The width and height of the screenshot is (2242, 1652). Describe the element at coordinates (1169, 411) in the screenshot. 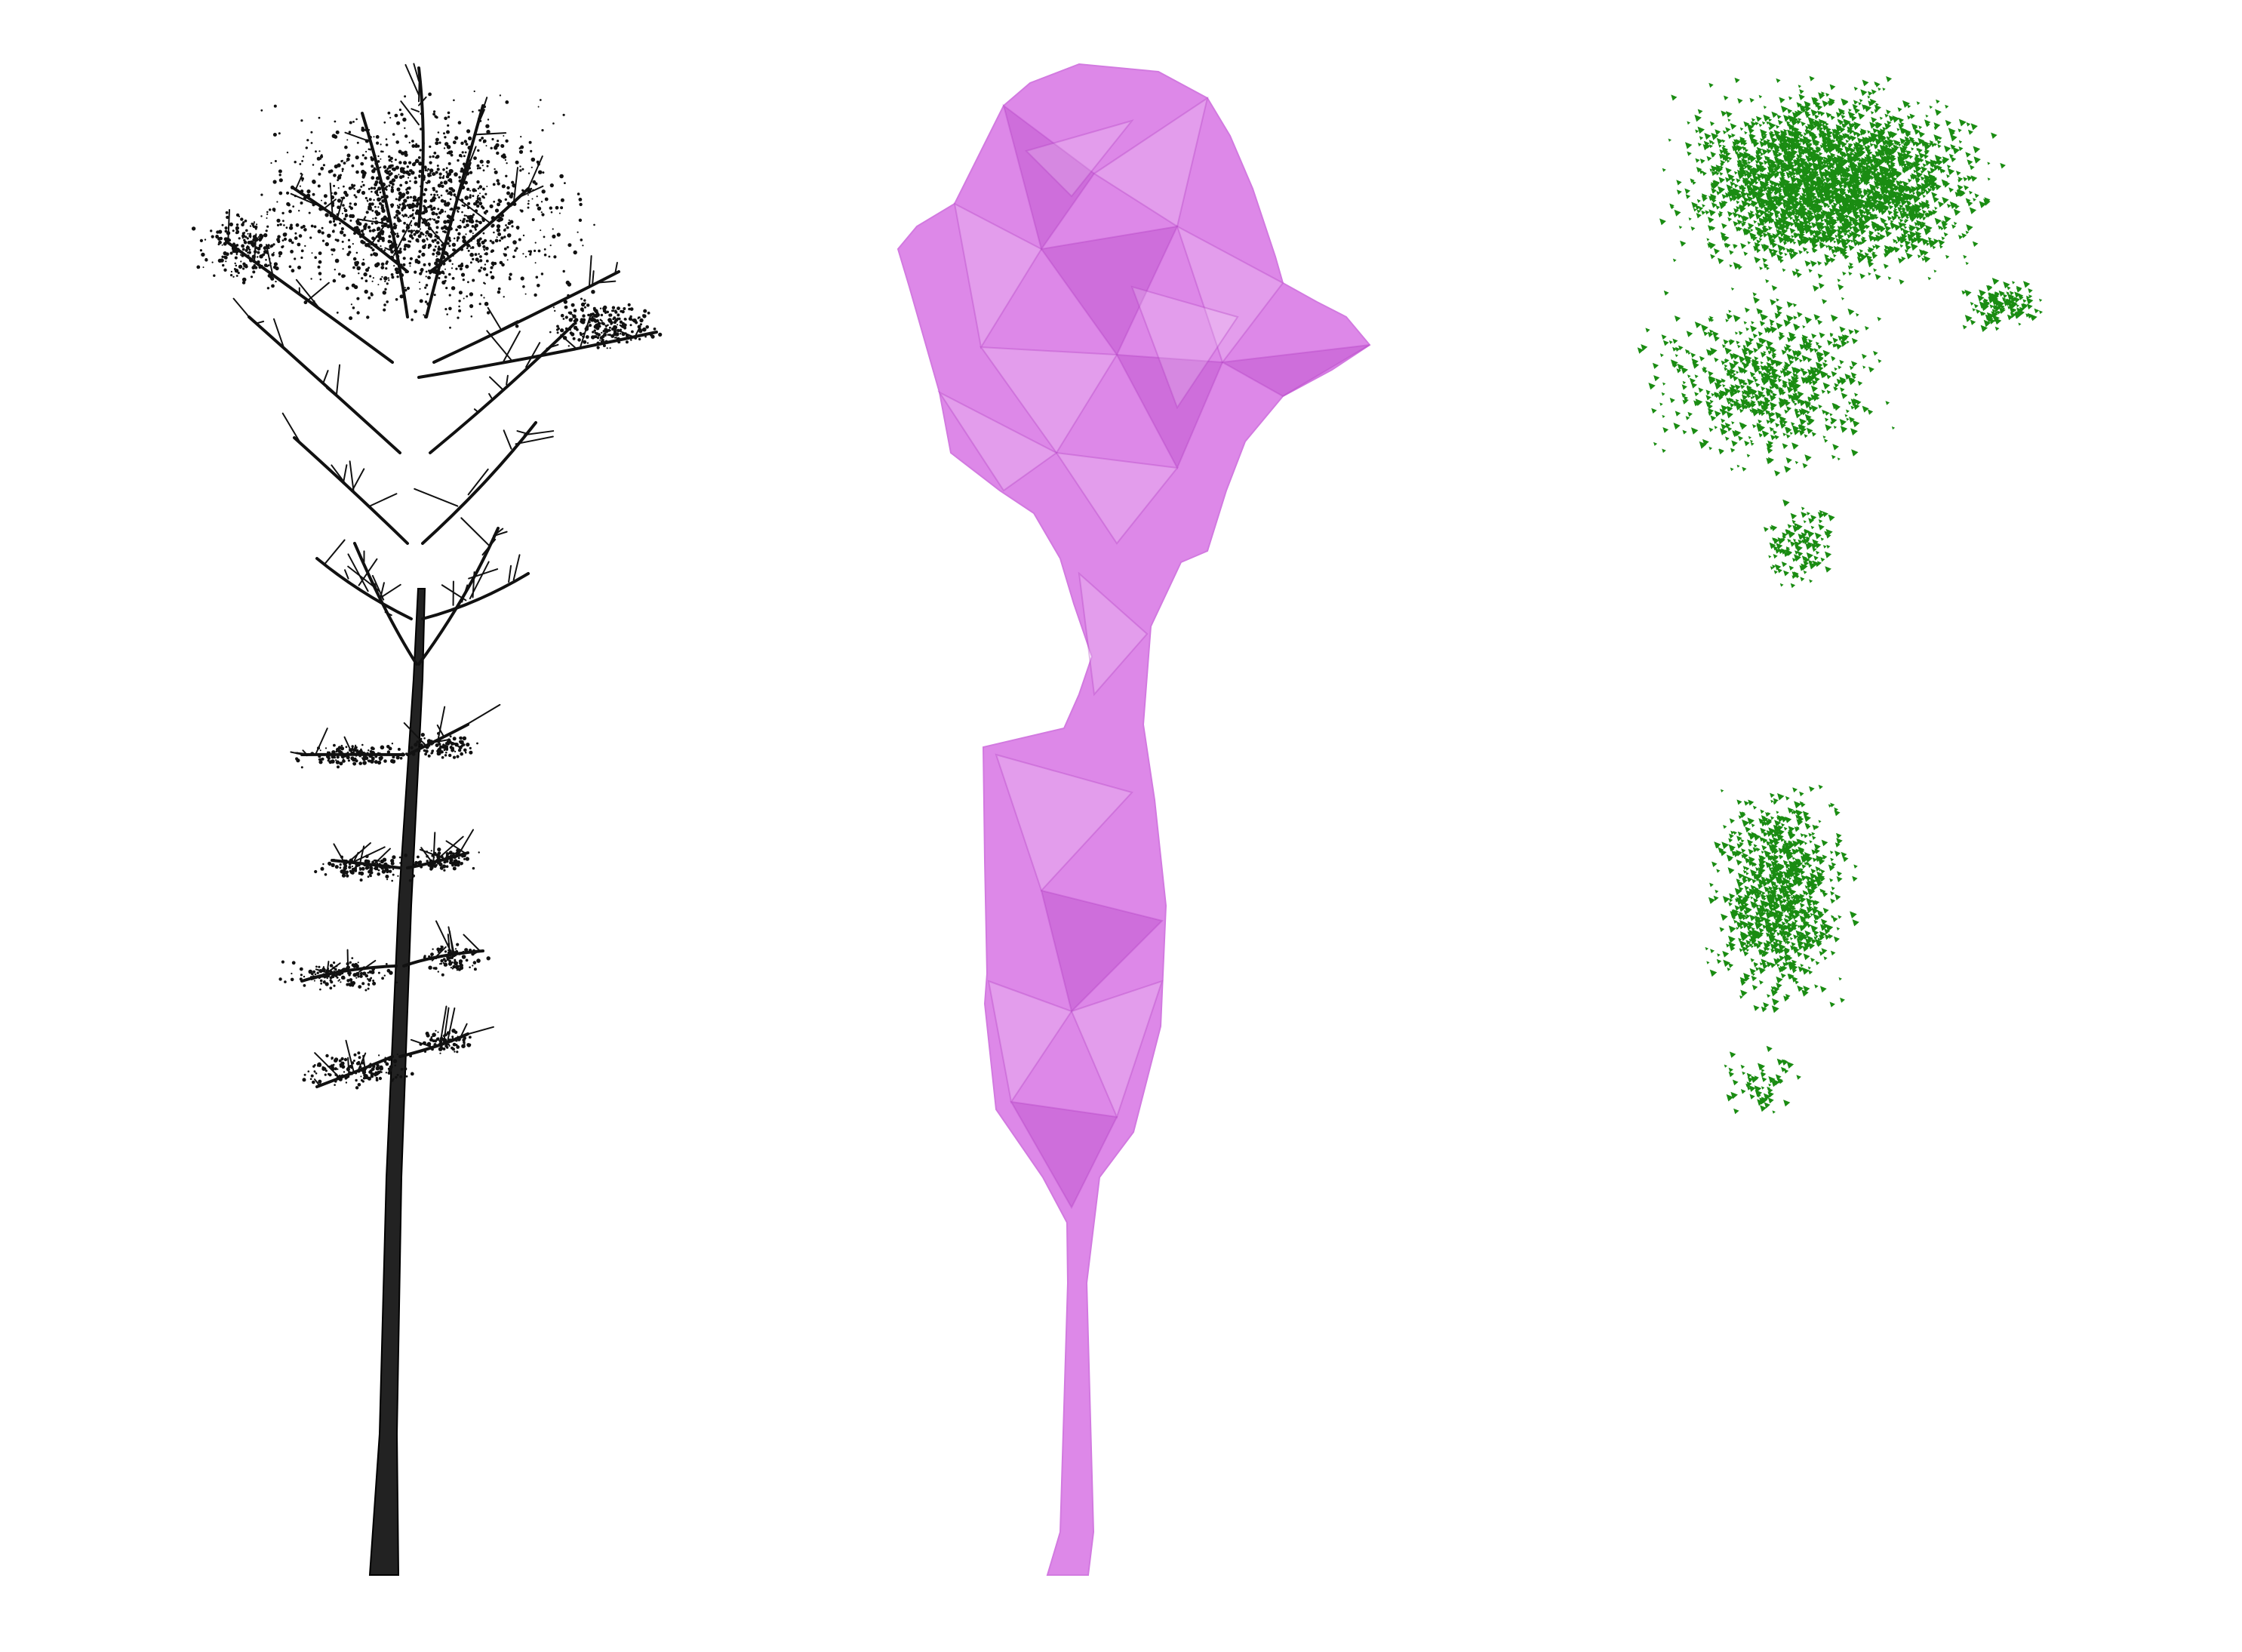

I see `hull-facet` at that location.